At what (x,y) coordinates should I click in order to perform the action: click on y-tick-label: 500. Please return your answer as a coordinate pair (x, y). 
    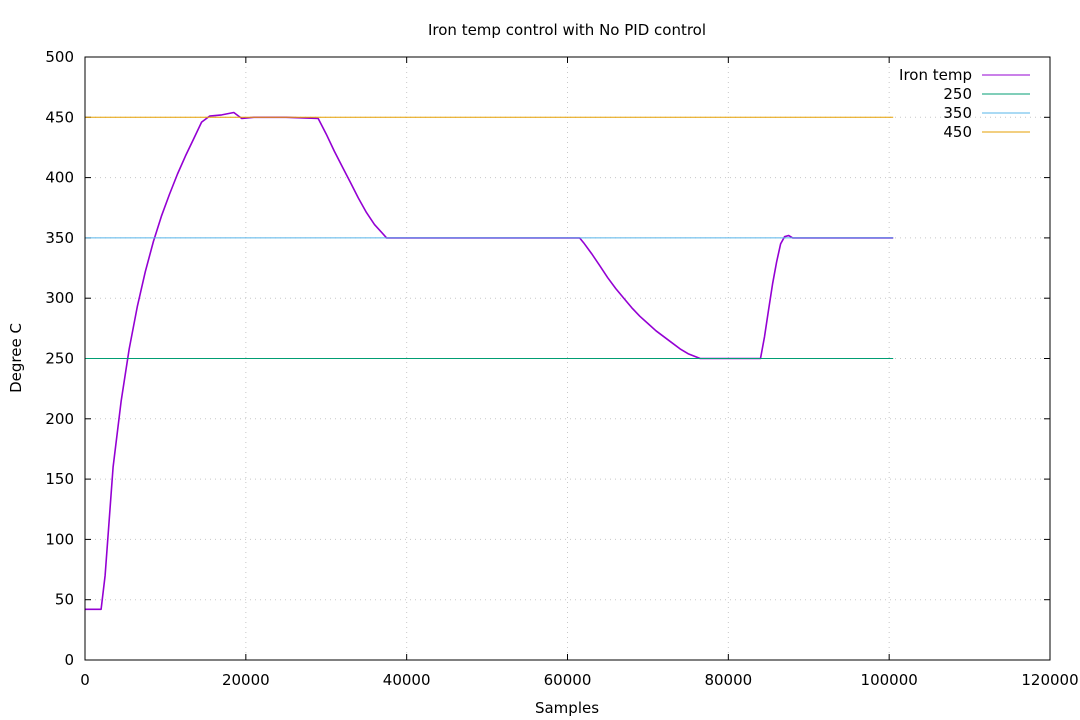
    Looking at the image, I should click on (59, 57).